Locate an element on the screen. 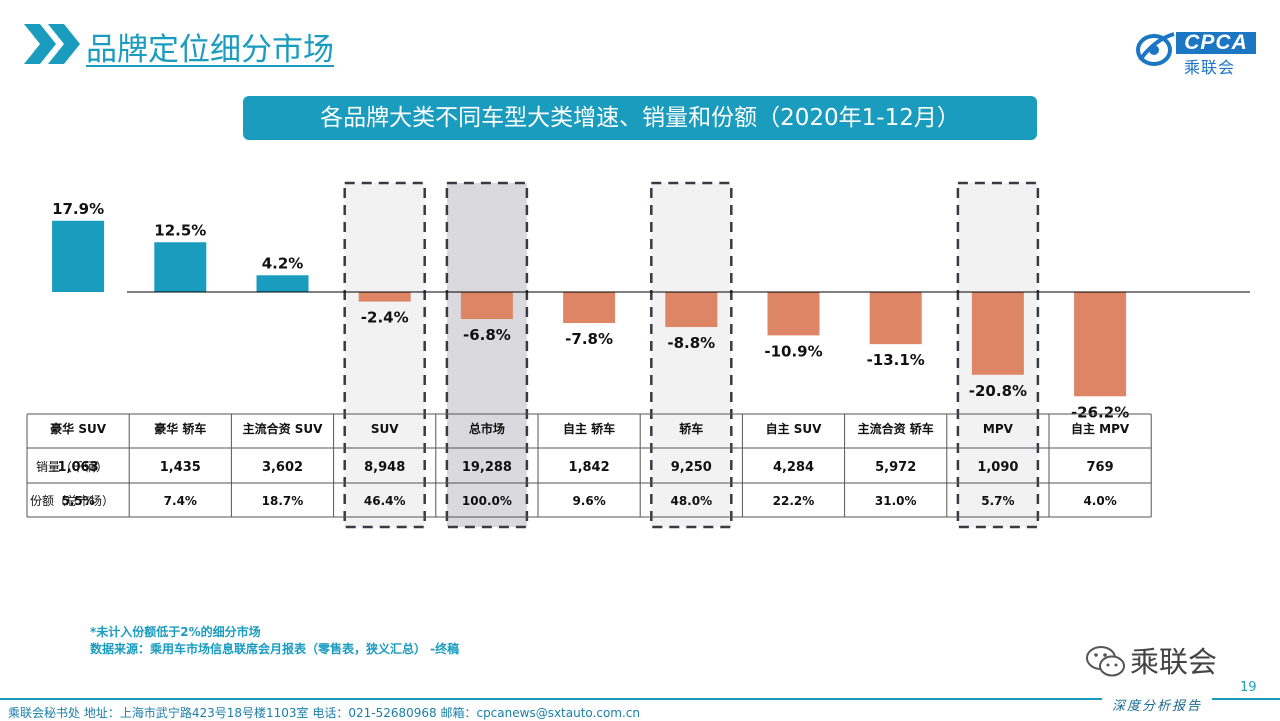 The image size is (1280, 721). table-header: SUV is located at coordinates (385, 429).